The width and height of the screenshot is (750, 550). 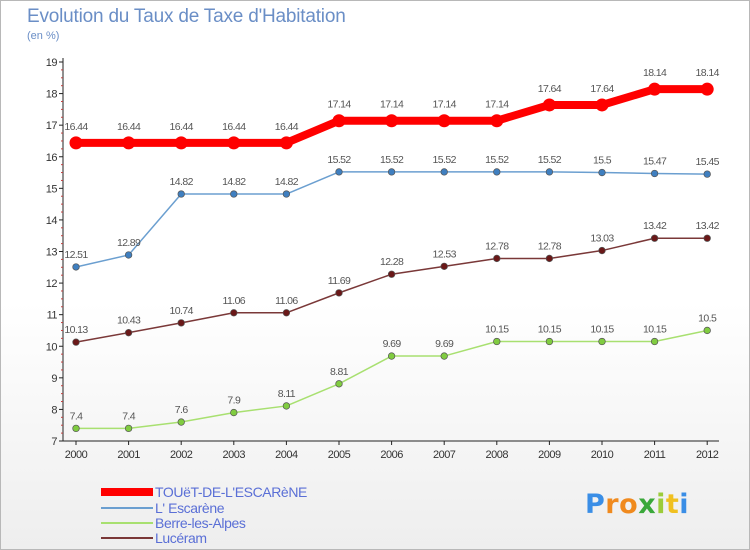 What do you see at coordinates (612, 504) in the screenshot?
I see `logo-letter: r` at bounding box center [612, 504].